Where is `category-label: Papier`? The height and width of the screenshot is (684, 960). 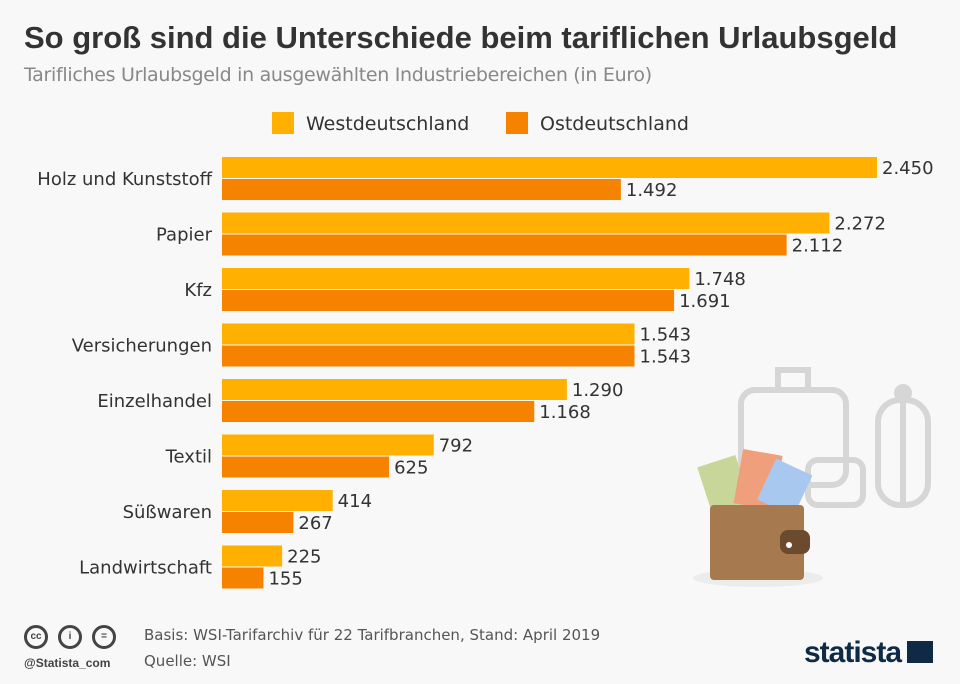 category-label: Papier is located at coordinates (184, 235).